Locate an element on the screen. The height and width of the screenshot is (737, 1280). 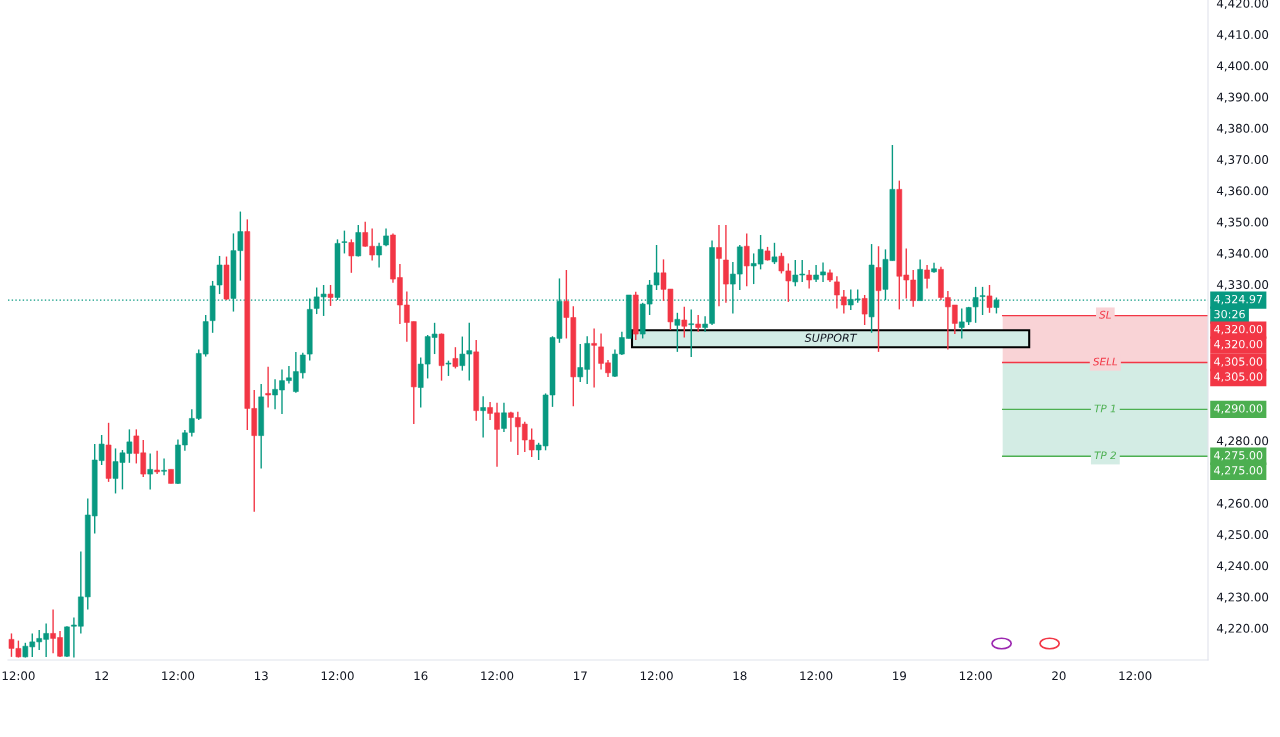
ref-line-label: SL is located at coordinates (1105, 314).